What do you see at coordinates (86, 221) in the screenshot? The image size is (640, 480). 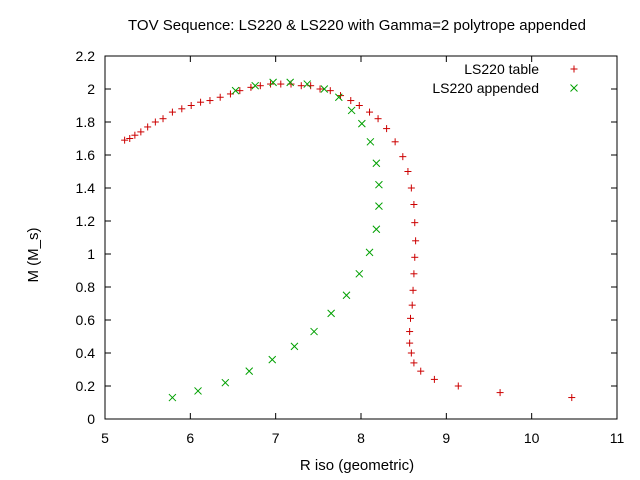 I see `y-tick-label: 1.2` at bounding box center [86, 221].